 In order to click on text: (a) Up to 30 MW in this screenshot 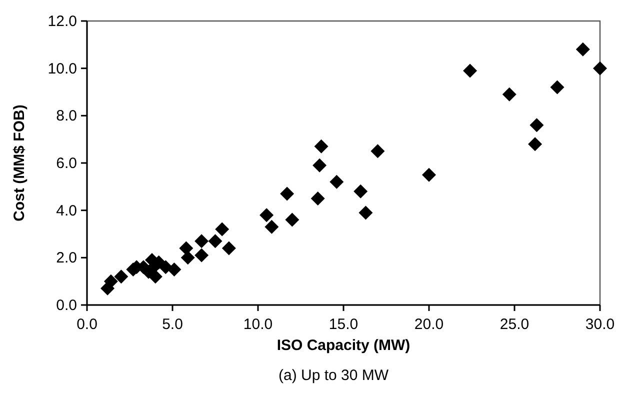, I will do `click(334, 375)`.